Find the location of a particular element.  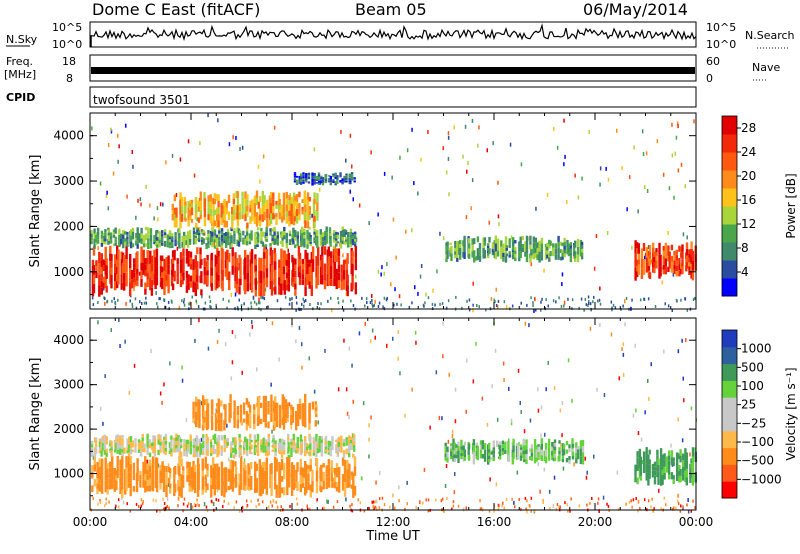

colorbar-swatch is located at coordinates (729, 389).